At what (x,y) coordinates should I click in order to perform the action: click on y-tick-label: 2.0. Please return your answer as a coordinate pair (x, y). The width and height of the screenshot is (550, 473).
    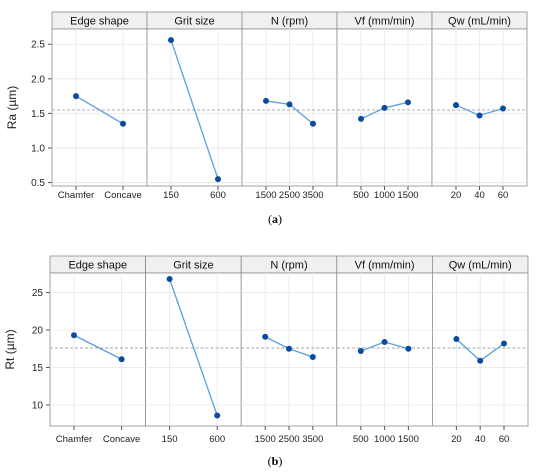
    Looking at the image, I should click on (38, 79).